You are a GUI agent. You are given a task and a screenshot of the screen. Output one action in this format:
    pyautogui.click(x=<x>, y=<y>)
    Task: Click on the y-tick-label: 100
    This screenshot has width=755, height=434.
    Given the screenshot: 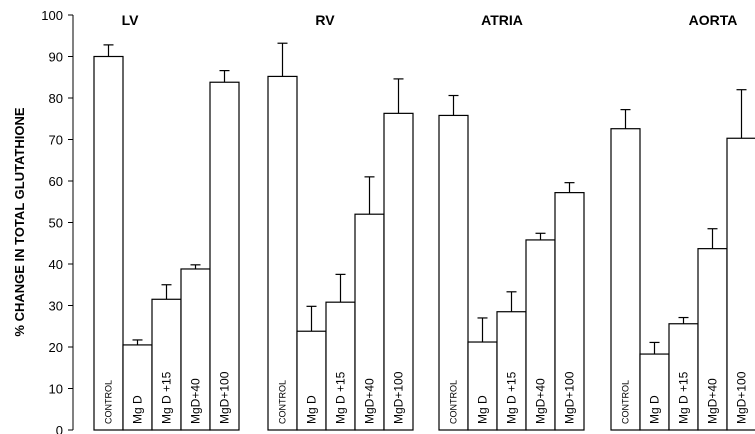 What is the action you would take?
    pyautogui.click(x=52, y=15)
    